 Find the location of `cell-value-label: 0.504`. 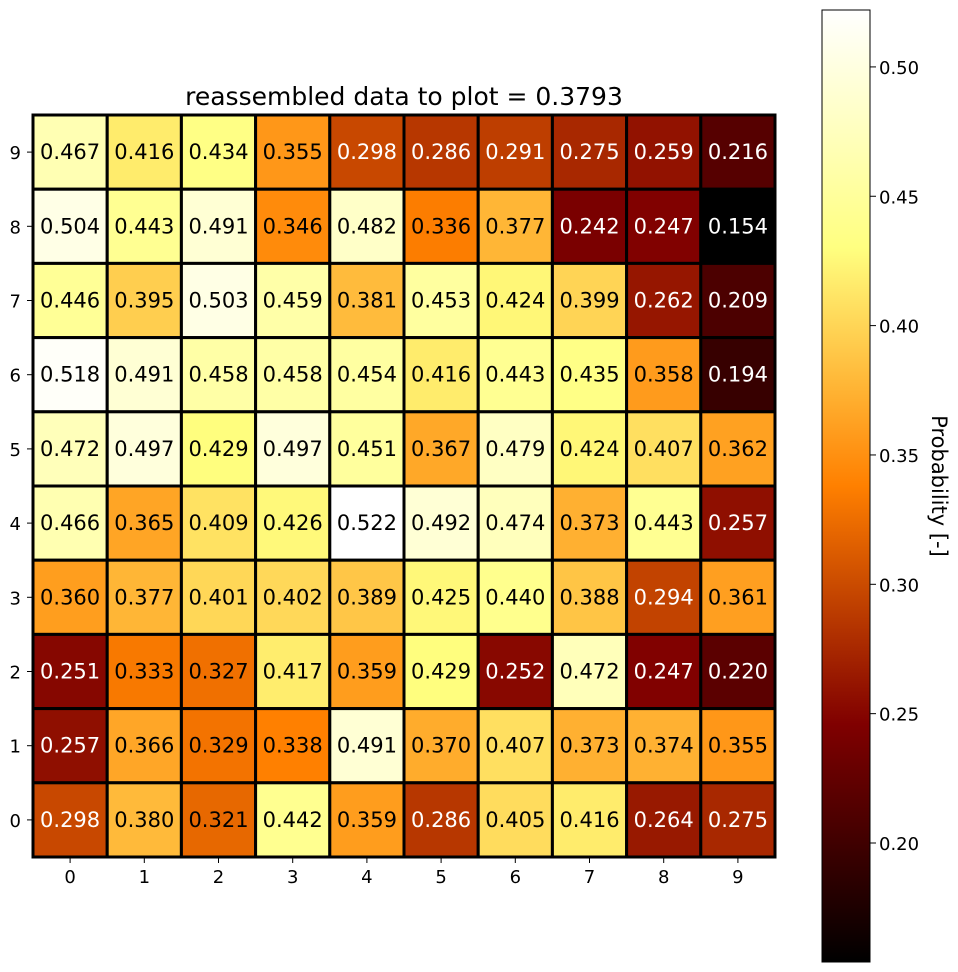

cell-value-label: 0.504 is located at coordinates (70, 226).